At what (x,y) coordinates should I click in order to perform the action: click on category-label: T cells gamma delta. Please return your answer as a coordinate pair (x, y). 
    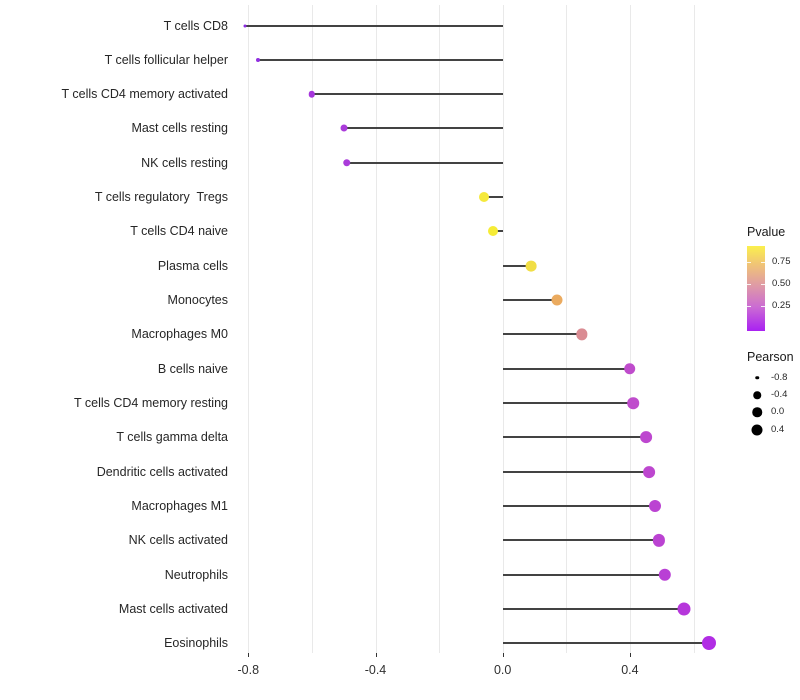
    Looking at the image, I should click on (172, 437).